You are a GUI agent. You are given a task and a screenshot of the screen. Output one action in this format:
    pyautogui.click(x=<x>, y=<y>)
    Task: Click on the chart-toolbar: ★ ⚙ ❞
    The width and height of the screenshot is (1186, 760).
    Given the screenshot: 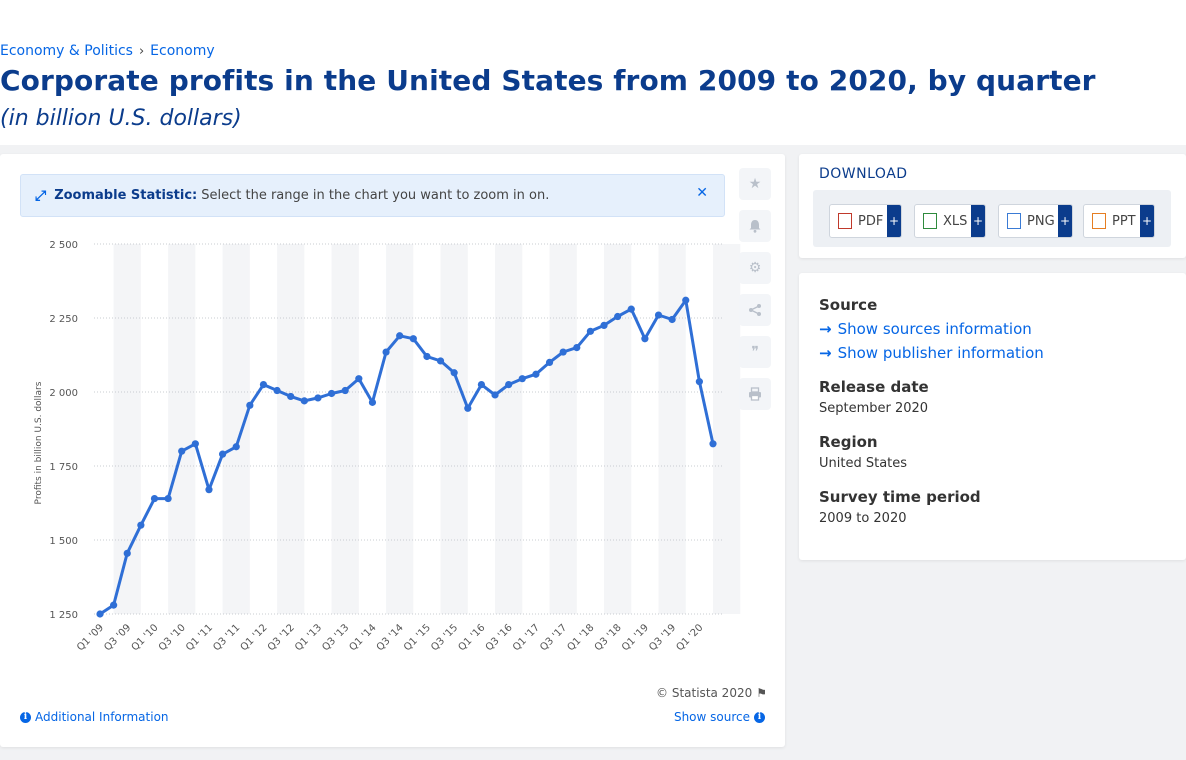 What is the action you would take?
    pyautogui.click(x=755, y=294)
    